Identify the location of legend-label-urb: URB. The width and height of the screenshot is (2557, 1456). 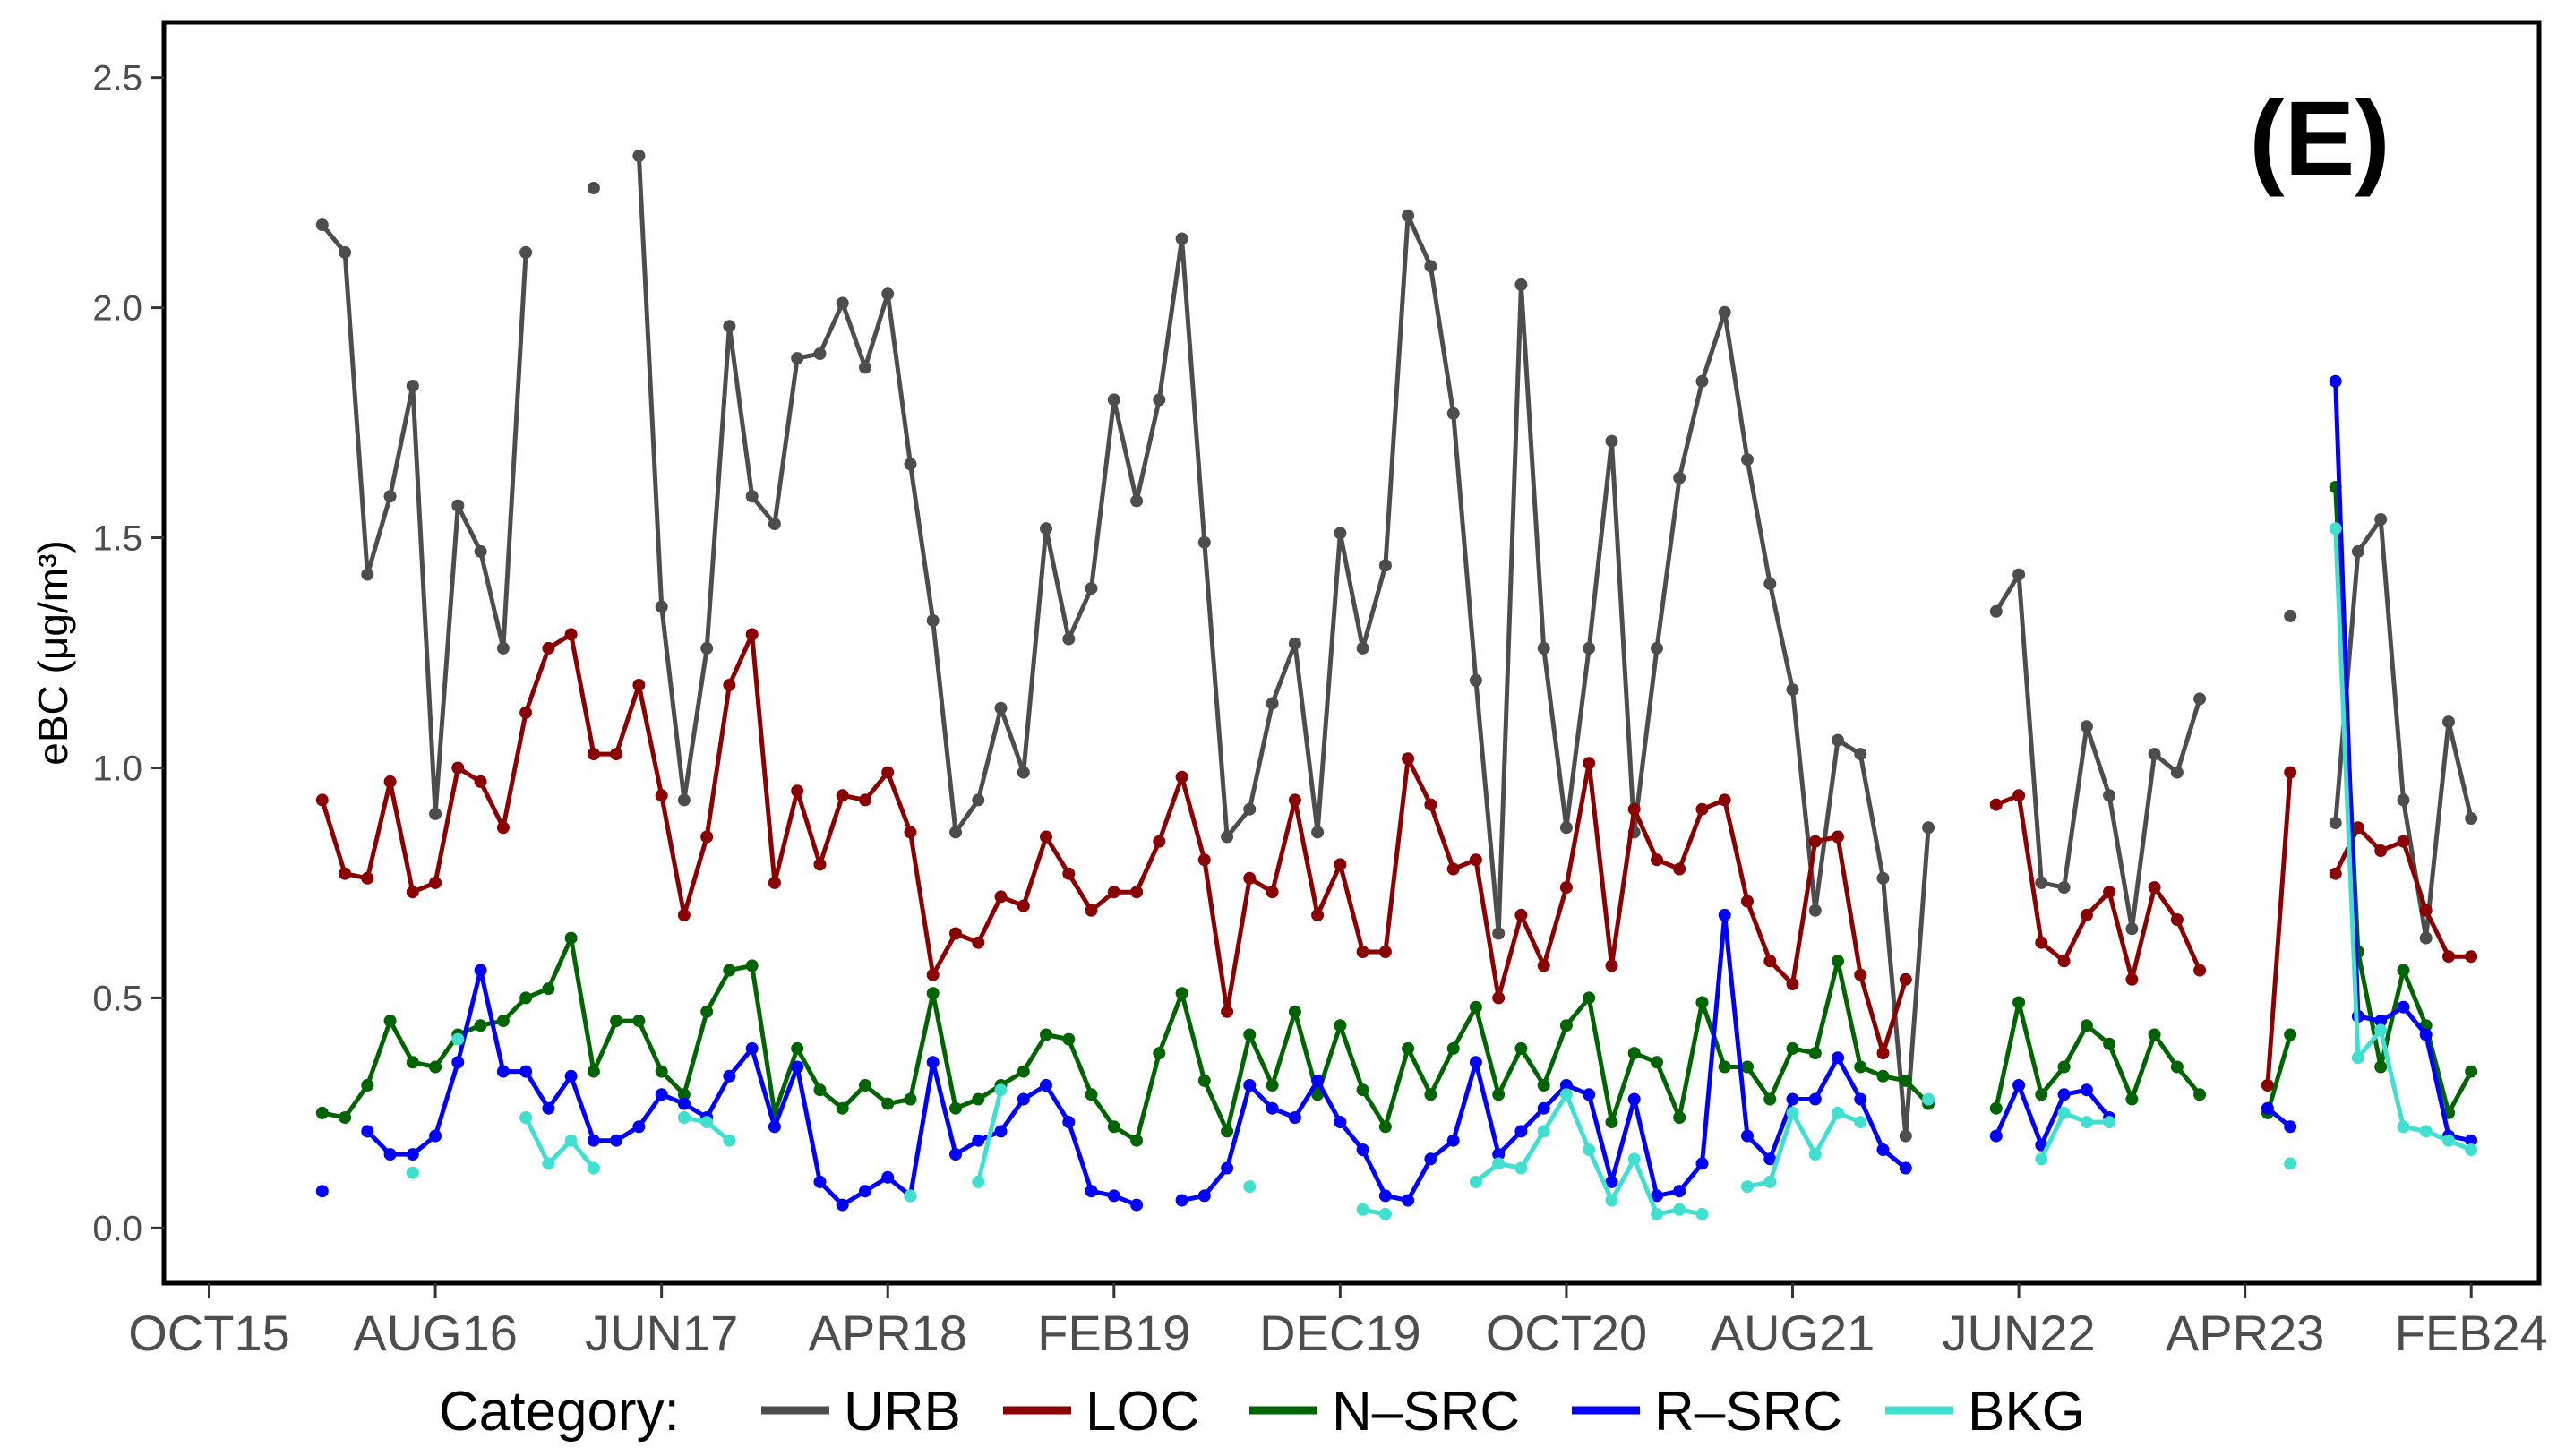
(903, 1412).